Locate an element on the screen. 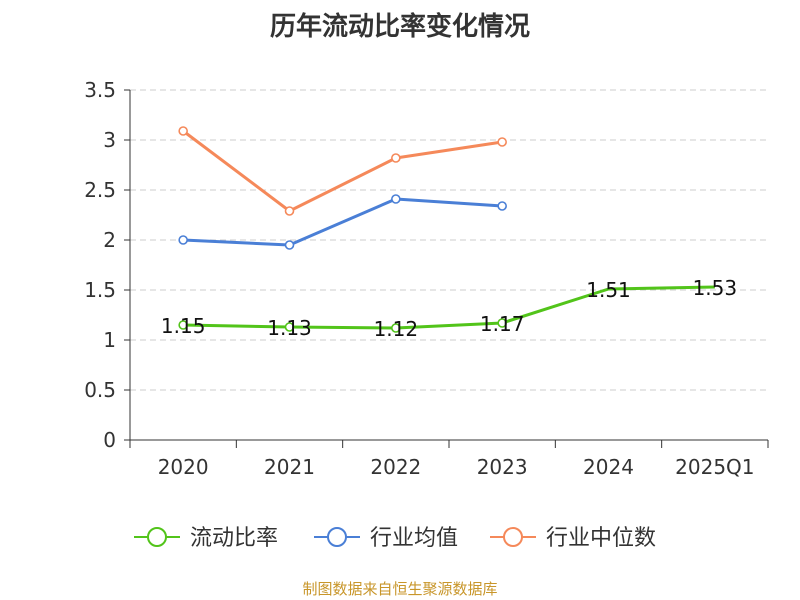 The width and height of the screenshot is (800, 600). y-tick-label: 2.5 is located at coordinates (100, 190).